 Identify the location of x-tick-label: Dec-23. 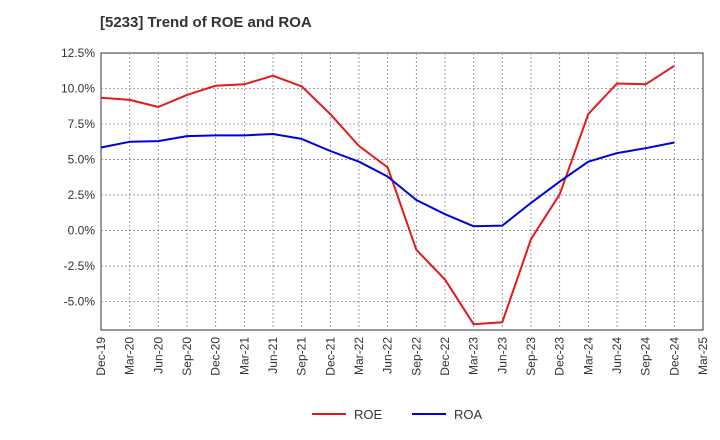
(560, 356).